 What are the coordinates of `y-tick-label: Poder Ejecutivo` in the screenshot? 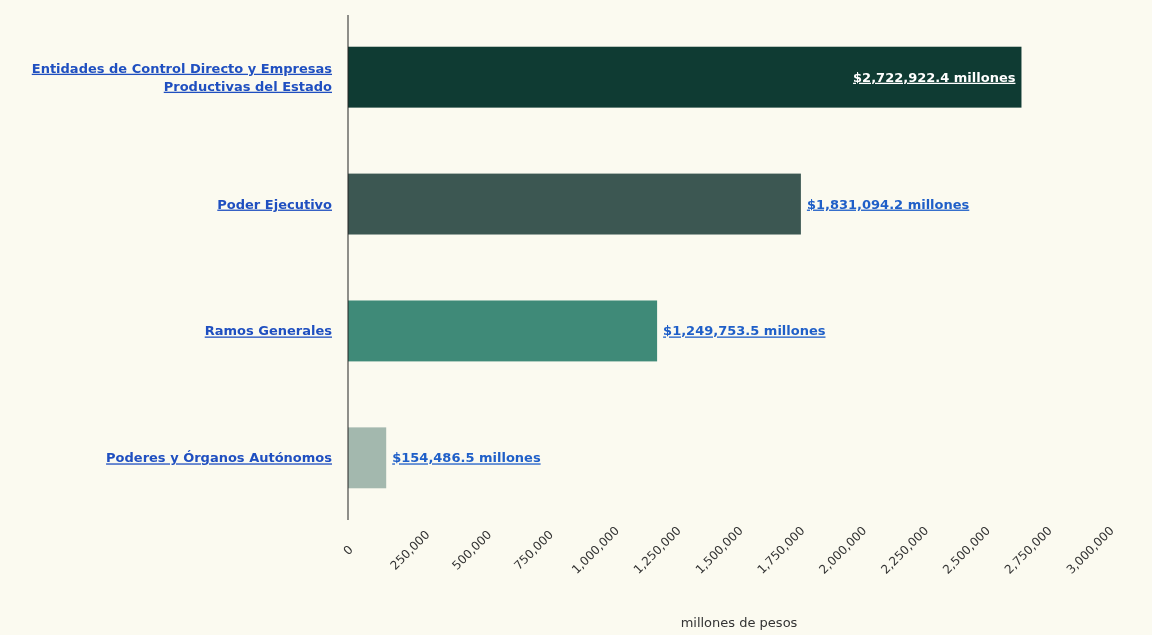 It's located at (275, 204).